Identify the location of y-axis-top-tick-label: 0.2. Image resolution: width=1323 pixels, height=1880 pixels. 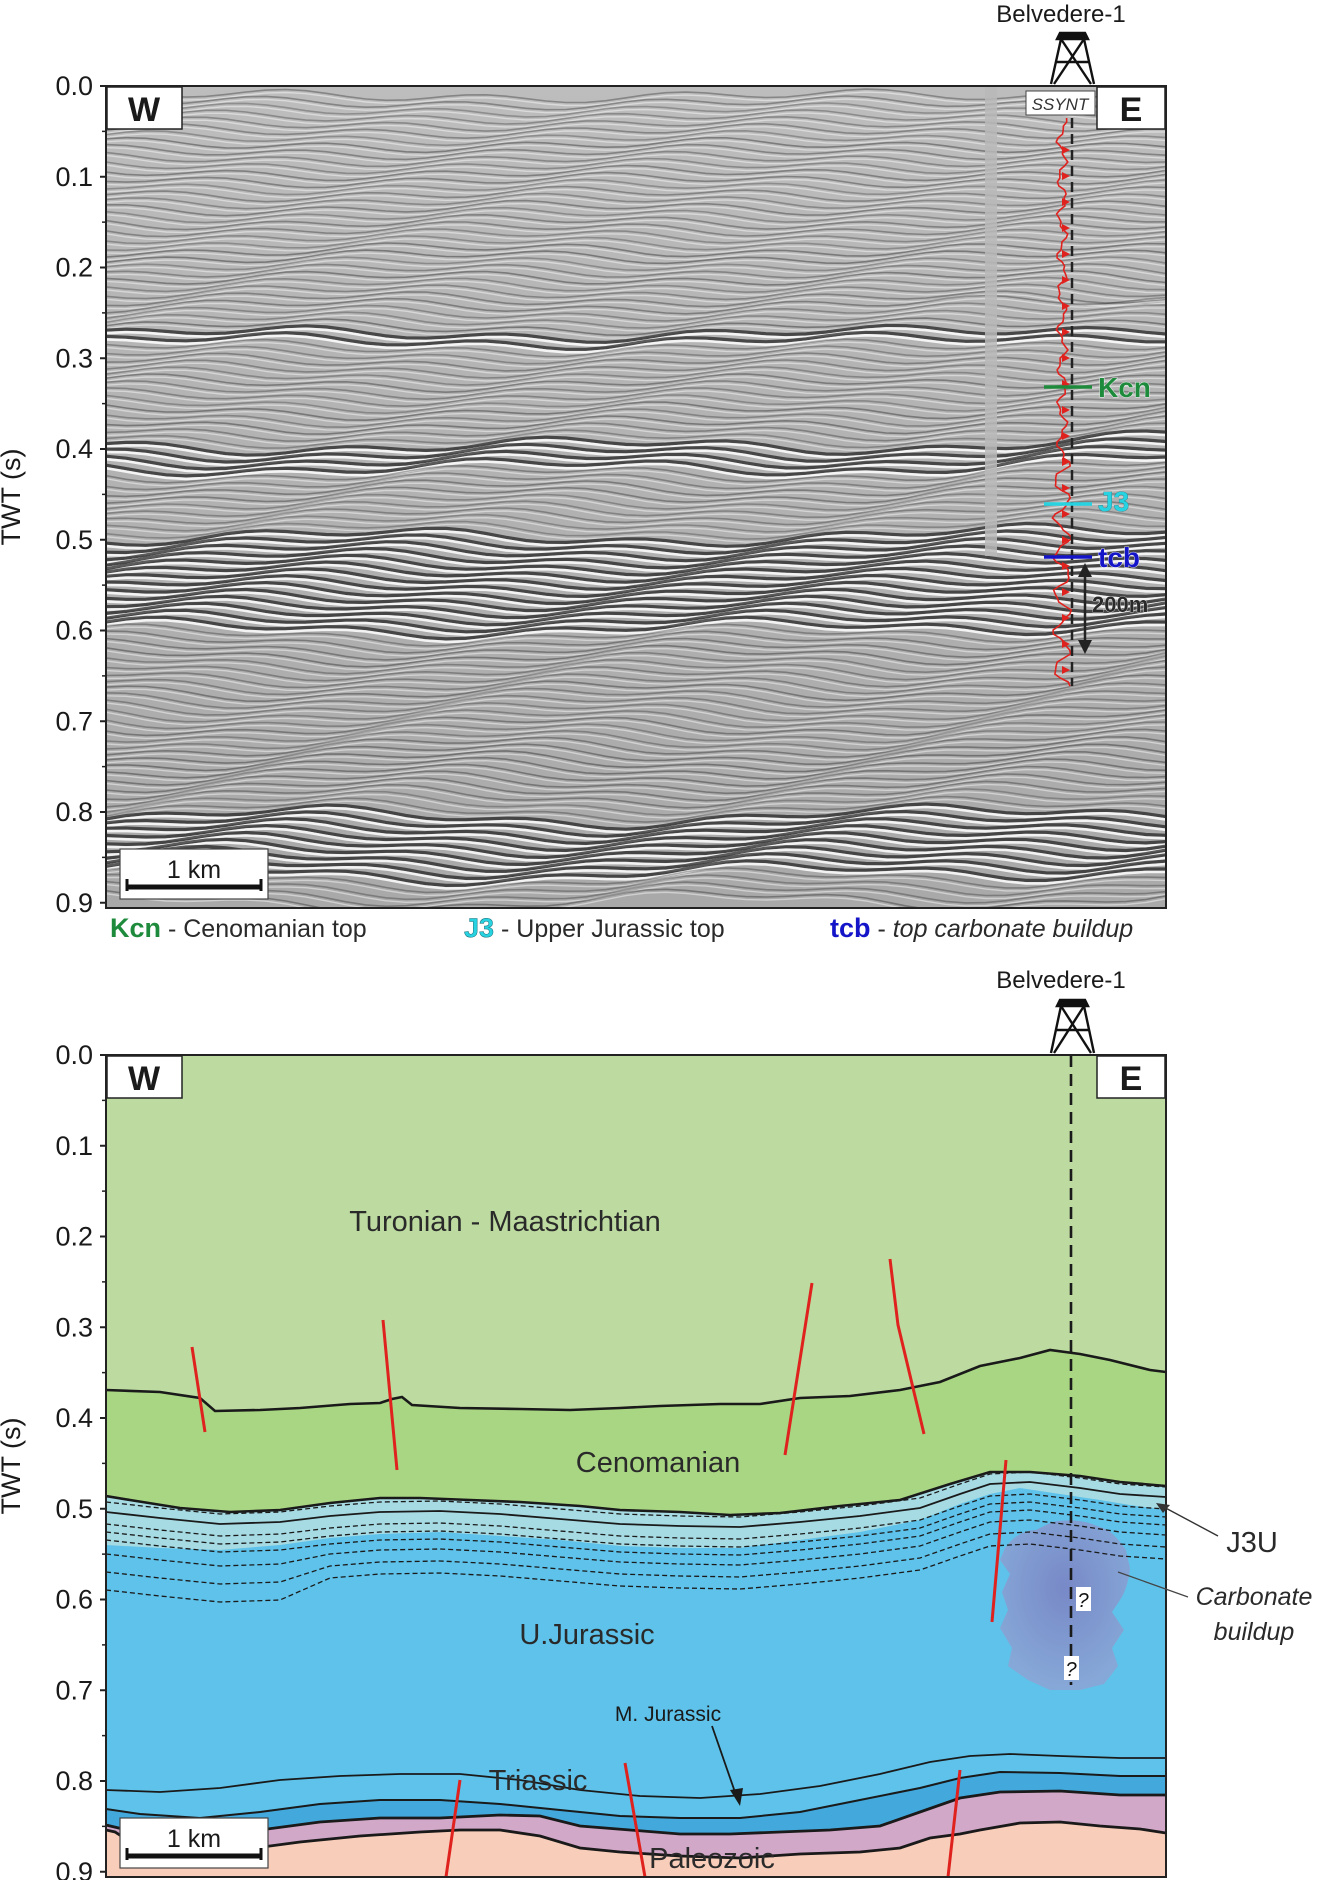
(74, 268).